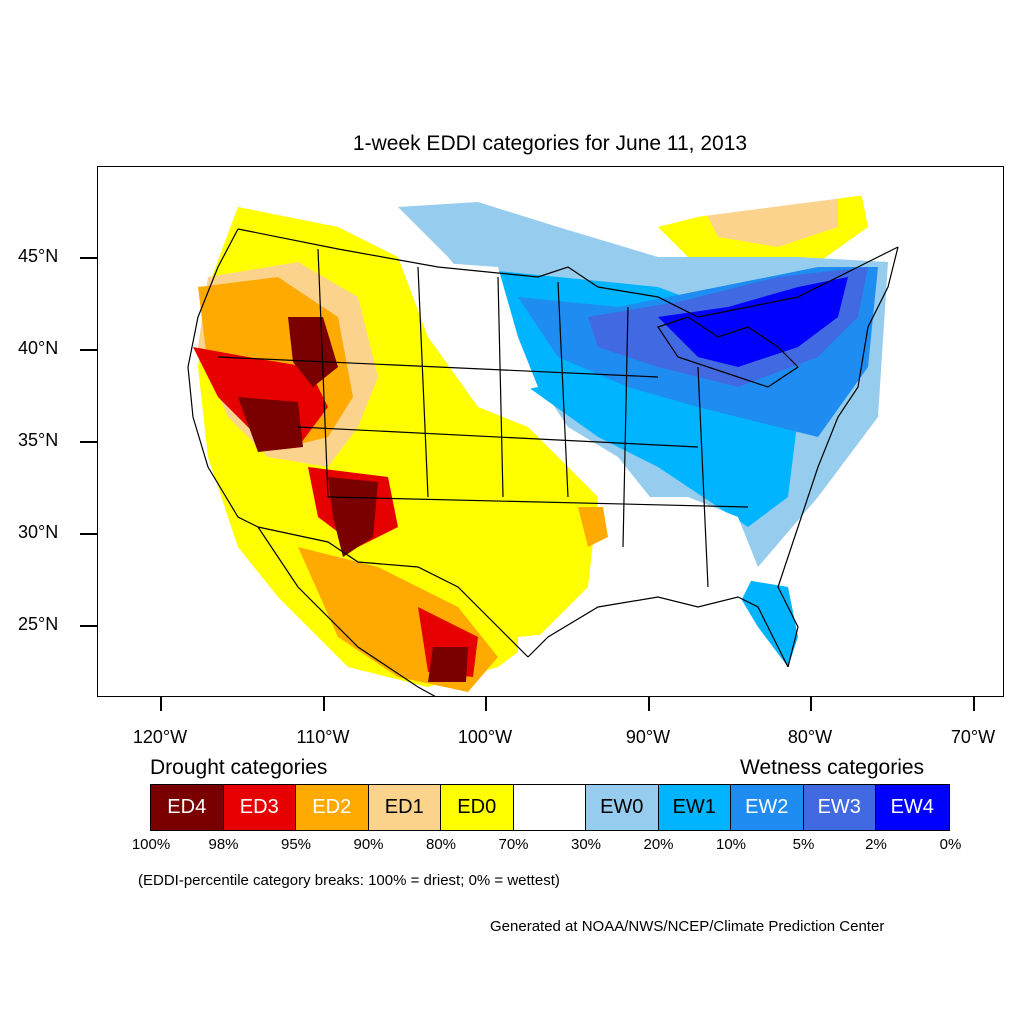 This screenshot has width=1024, height=1024. I want to click on ed4-region, so click(313, 352).